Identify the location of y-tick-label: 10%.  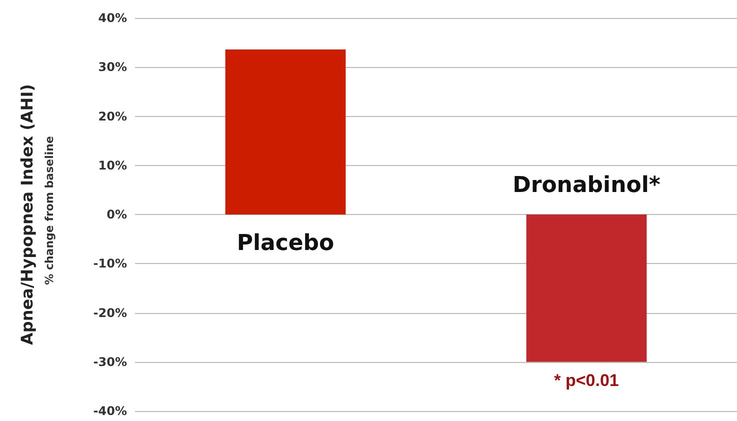
(112, 165).